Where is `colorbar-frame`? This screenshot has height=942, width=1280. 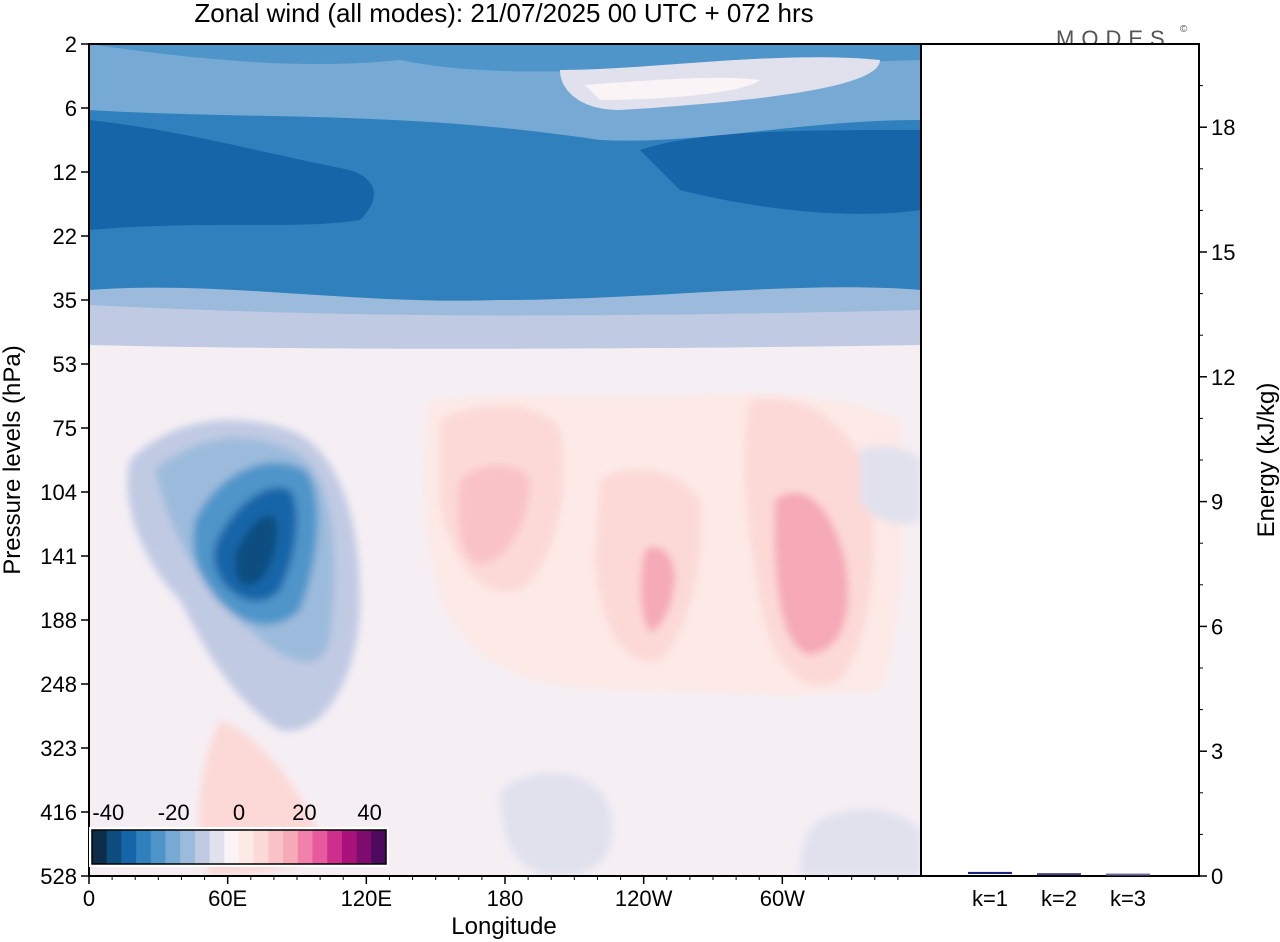
colorbar-frame is located at coordinates (239, 847).